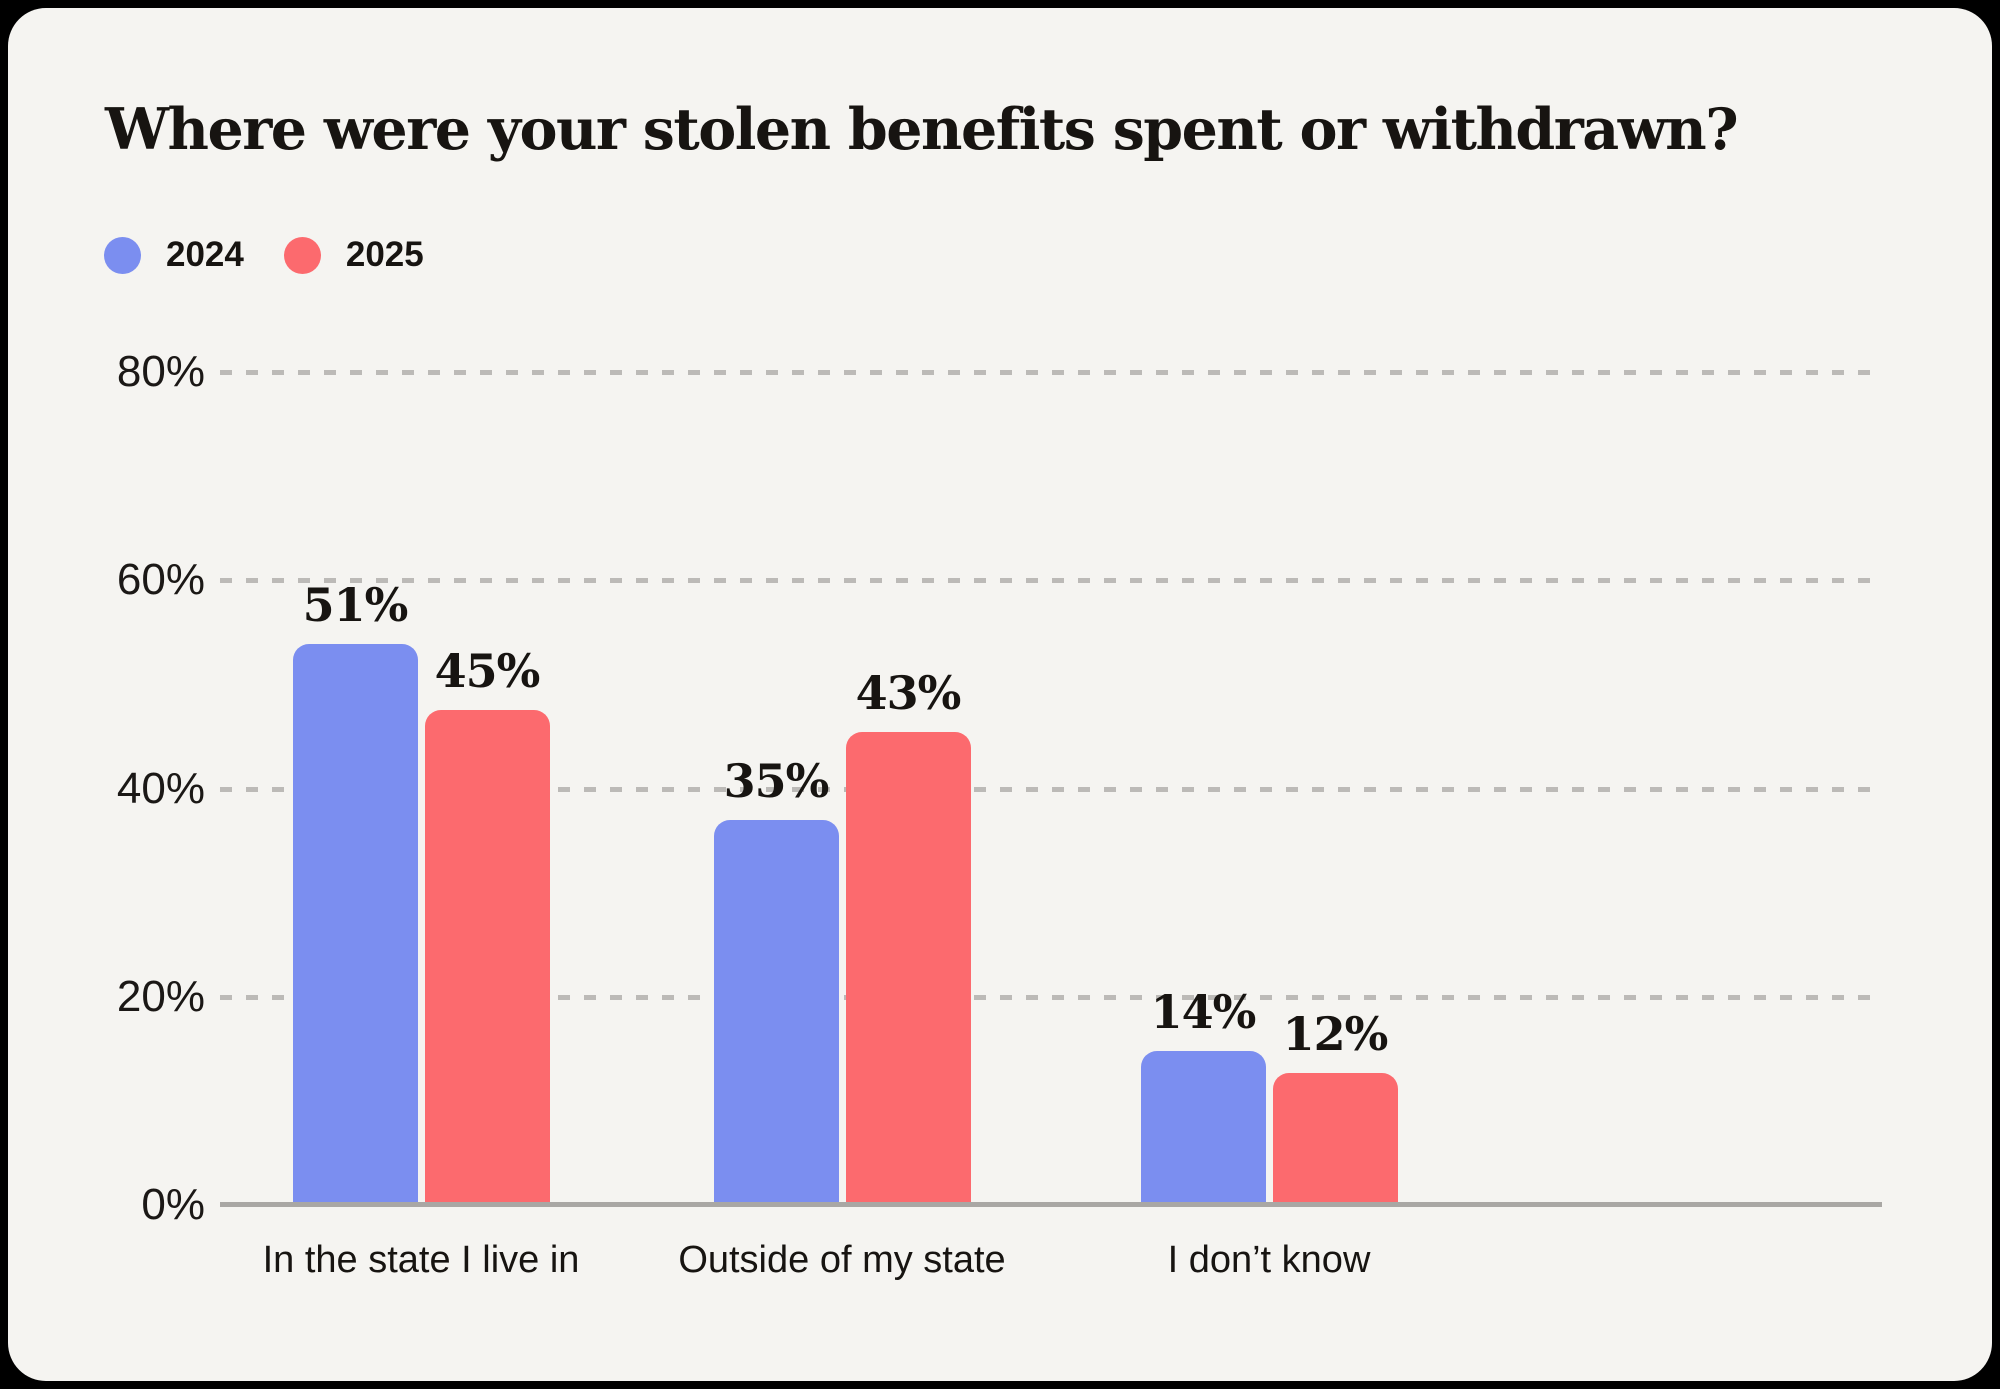  Describe the element at coordinates (1051, 372) in the screenshot. I see `gridline-80%` at that location.